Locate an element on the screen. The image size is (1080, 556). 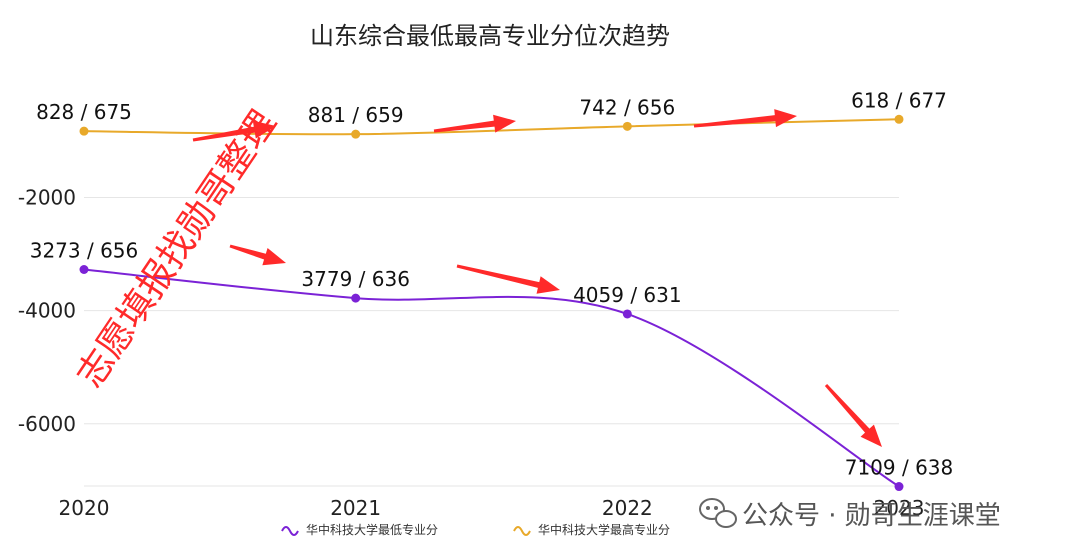
data-label: 3273 / 656 is located at coordinates (84, 251).